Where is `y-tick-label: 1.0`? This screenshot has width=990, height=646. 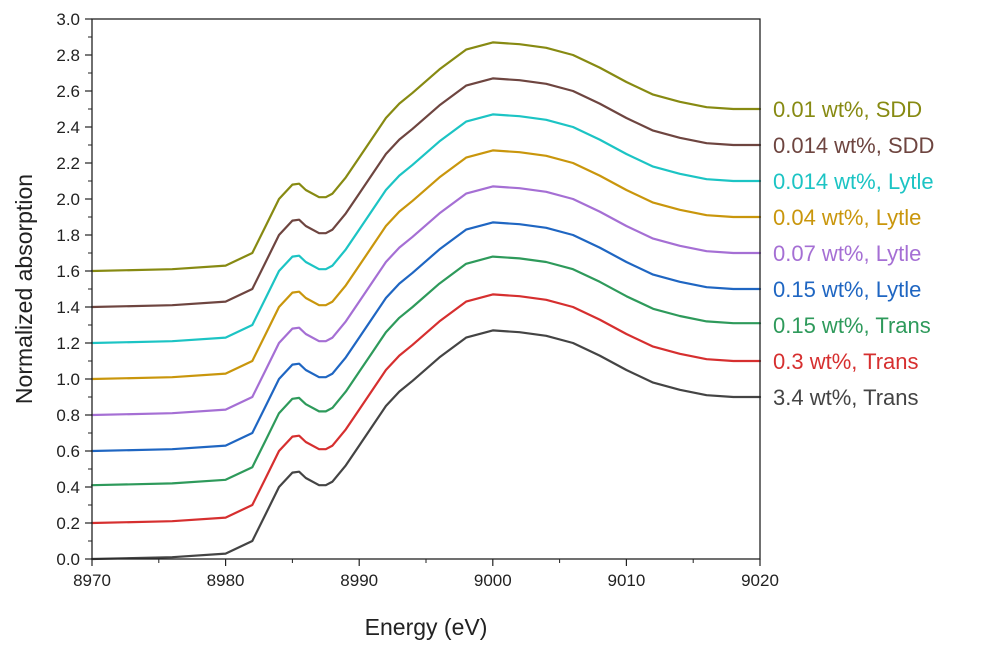
y-tick-label: 1.0 is located at coordinates (68, 379).